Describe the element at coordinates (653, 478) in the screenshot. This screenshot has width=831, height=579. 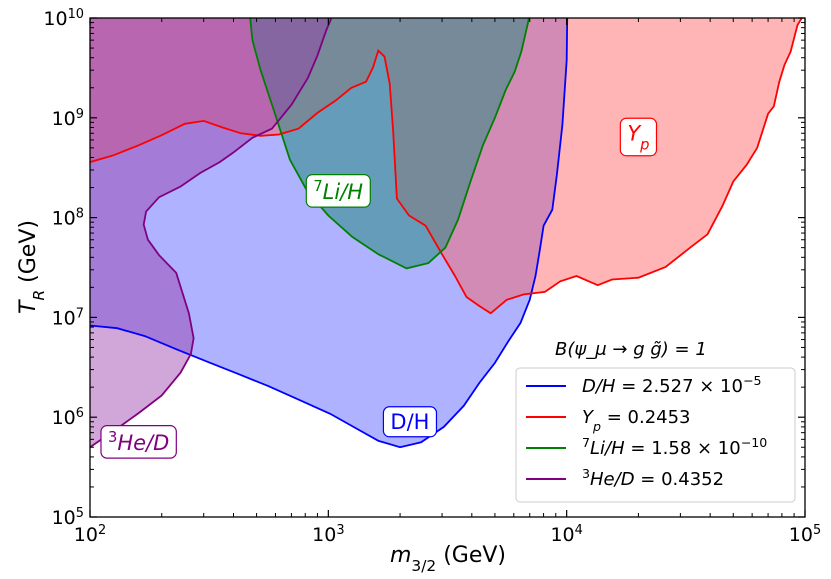
I see `legend-label-He3D: 3He/D = 0.4352` at that location.